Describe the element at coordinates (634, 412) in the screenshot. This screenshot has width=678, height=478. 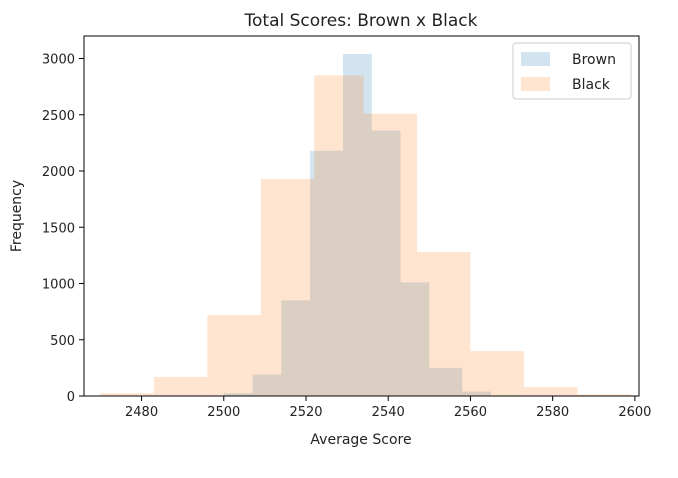
I see `x-tick-label: 2600` at that location.